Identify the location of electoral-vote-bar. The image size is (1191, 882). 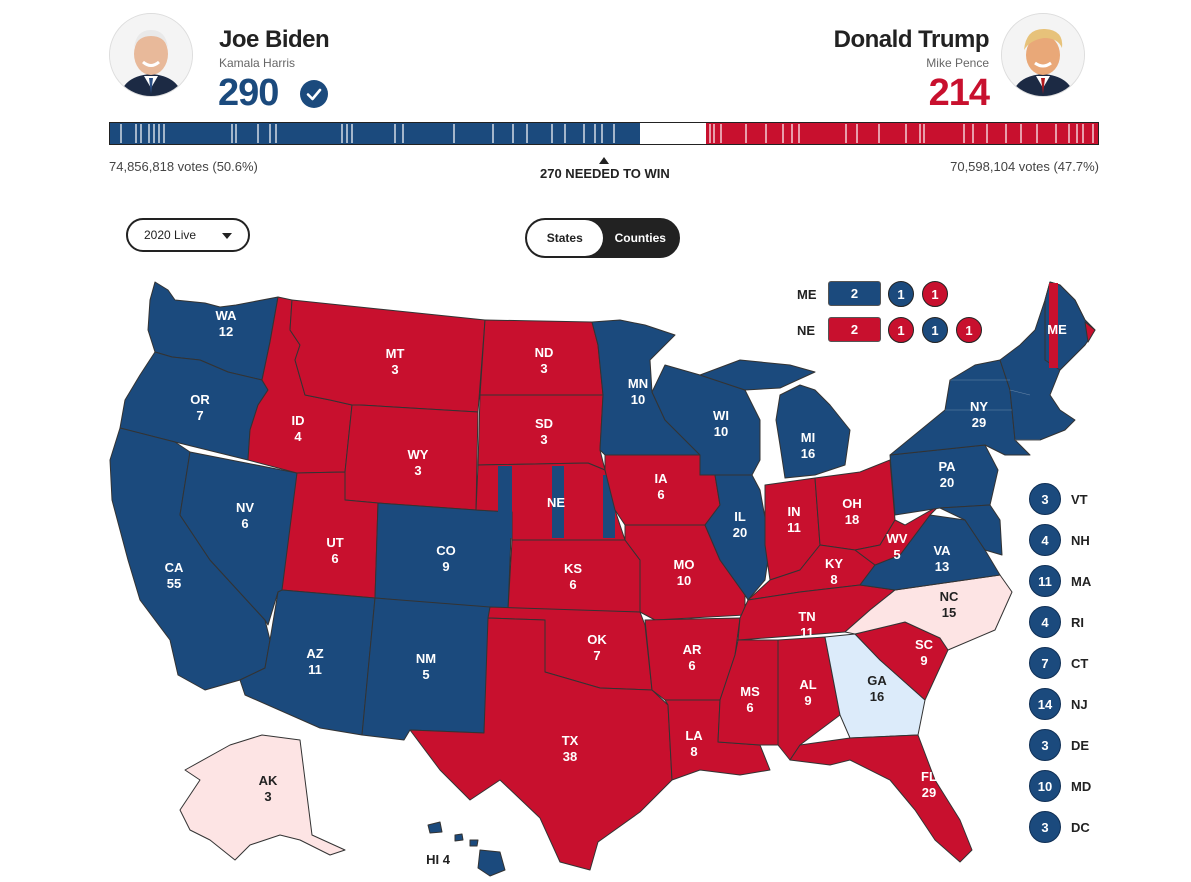
(604, 133).